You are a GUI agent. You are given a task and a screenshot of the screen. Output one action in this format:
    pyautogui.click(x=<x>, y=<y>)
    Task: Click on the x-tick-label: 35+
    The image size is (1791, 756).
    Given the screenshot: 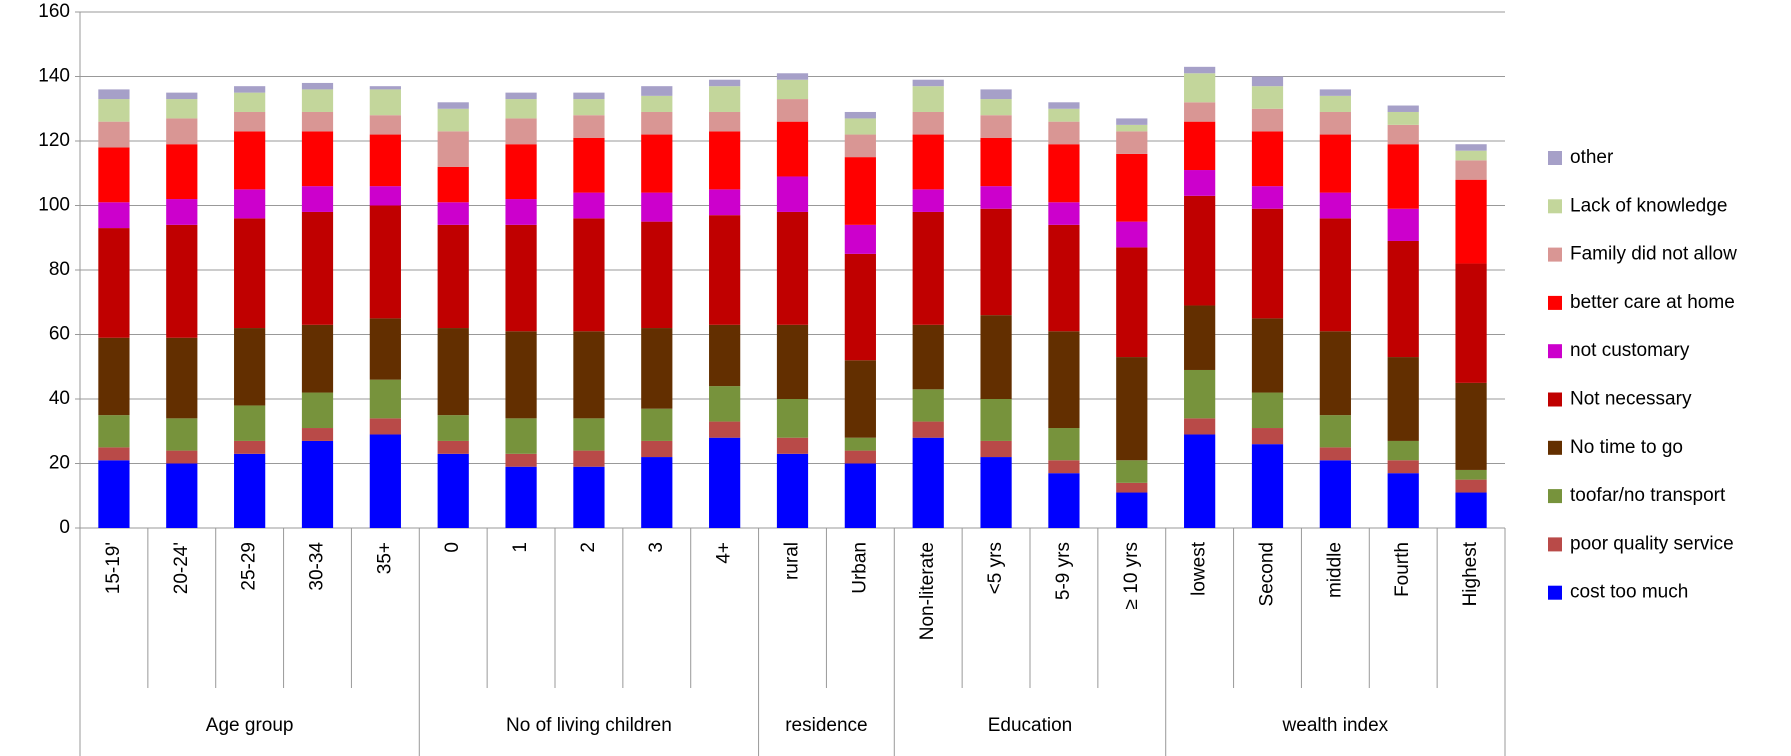 What is the action you would take?
    pyautogui.click(x=384, y=558)
    